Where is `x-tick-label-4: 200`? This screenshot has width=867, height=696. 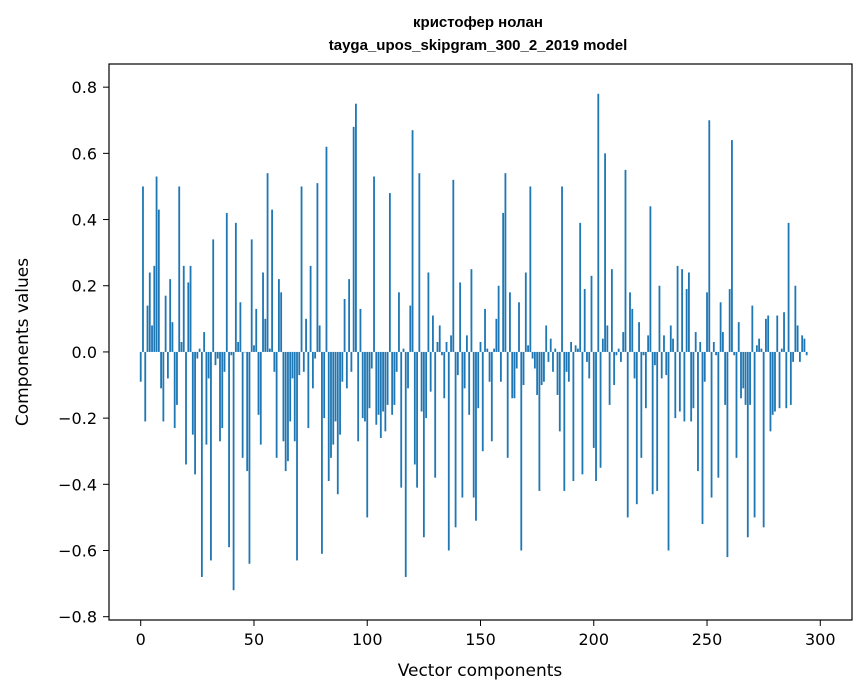
x-tick-label-4: 200 is located at coordinates (593, 639).